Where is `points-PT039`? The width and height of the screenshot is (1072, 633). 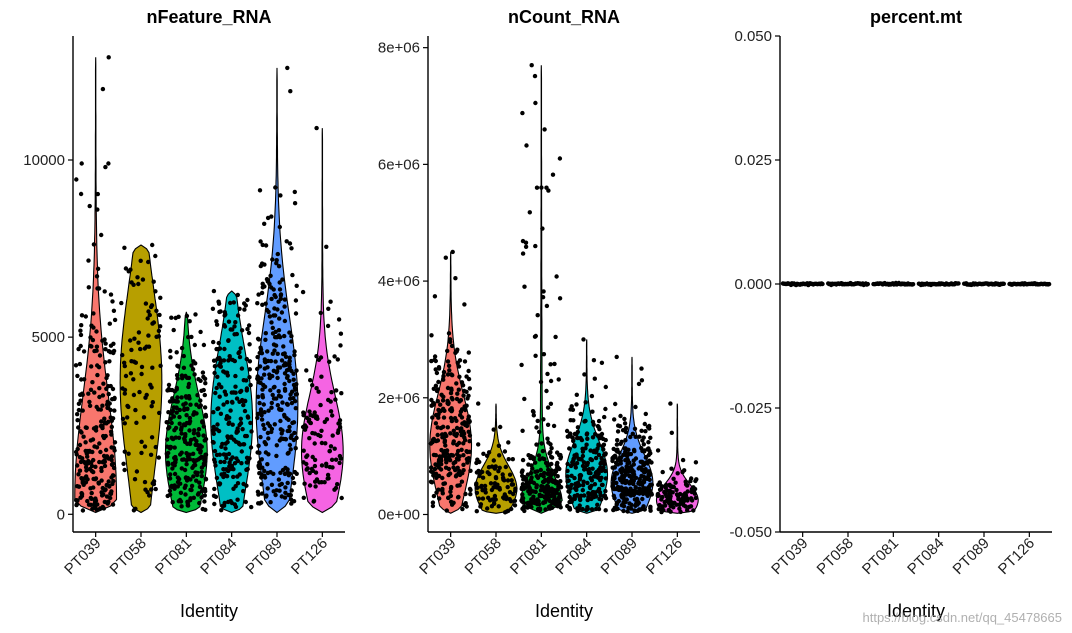 points-PT039 is located at coordinates (802, 284).